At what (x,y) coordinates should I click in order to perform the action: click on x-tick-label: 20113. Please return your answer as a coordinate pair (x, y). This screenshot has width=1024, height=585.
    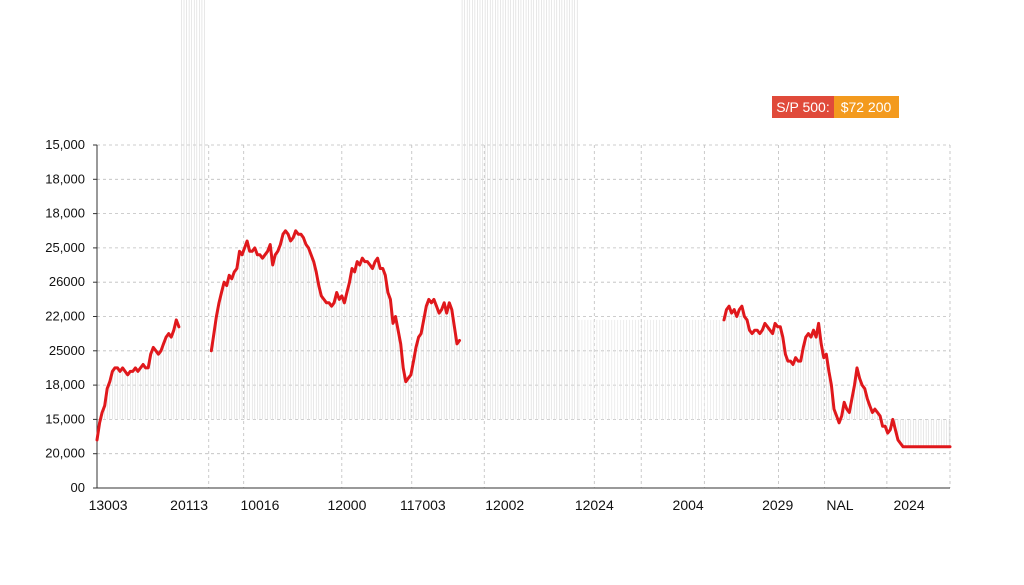
    Looking at the image, I should click on (189, 505).